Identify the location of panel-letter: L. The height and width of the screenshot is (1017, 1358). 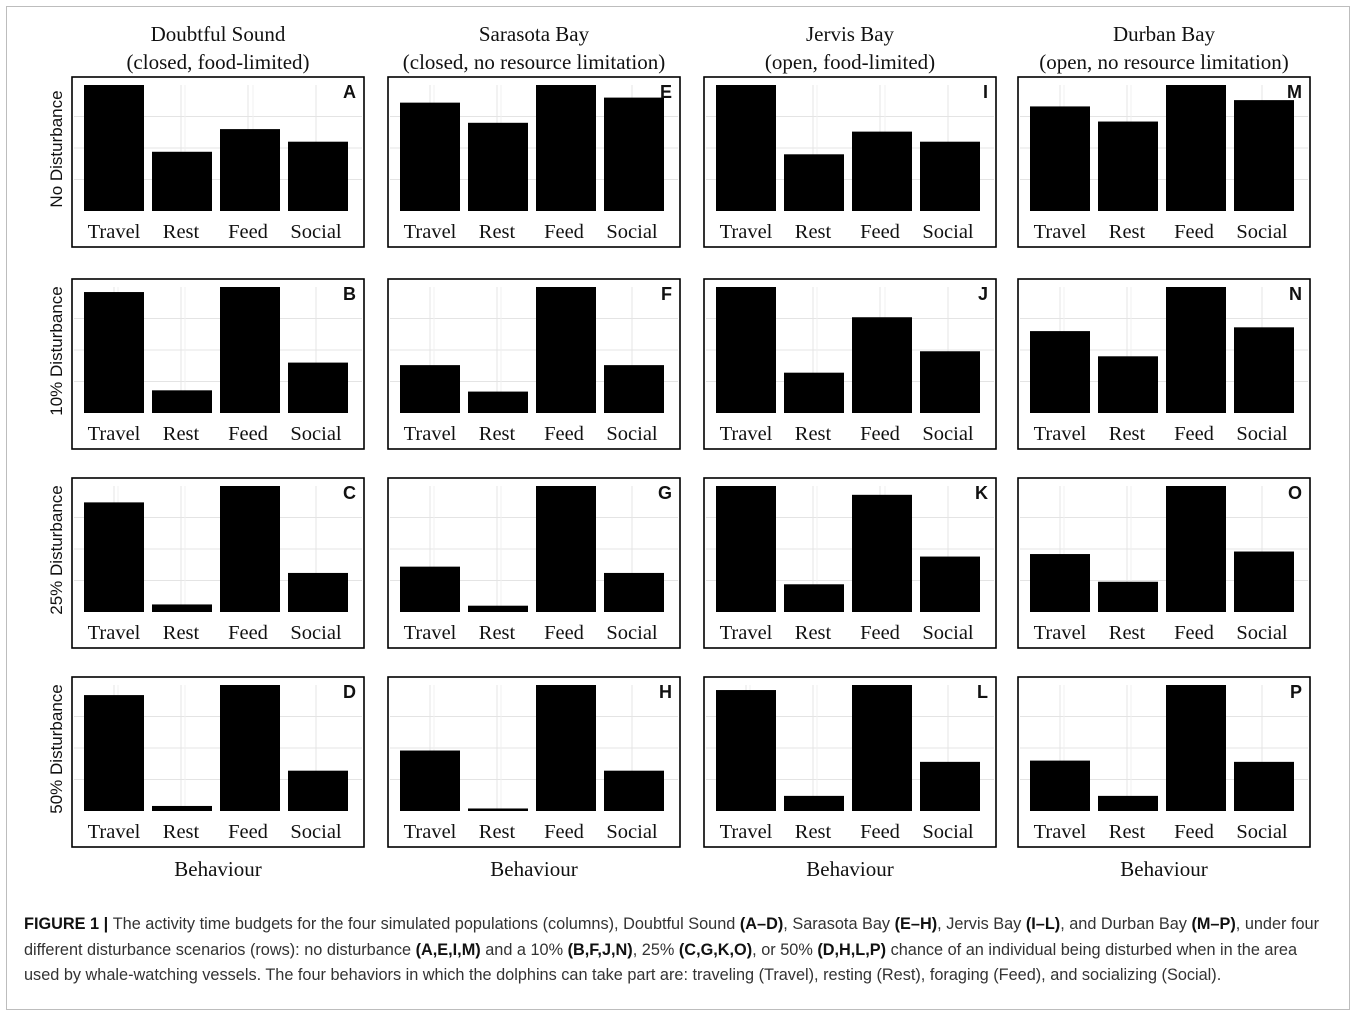
(982, 692).